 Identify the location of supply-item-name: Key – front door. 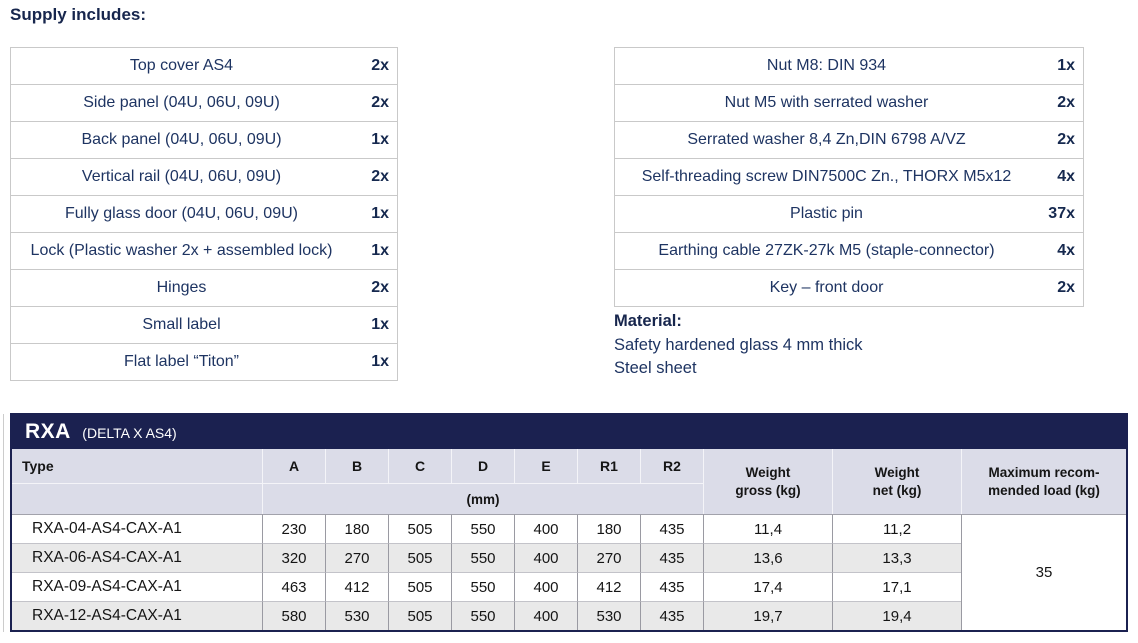
(826, 288).